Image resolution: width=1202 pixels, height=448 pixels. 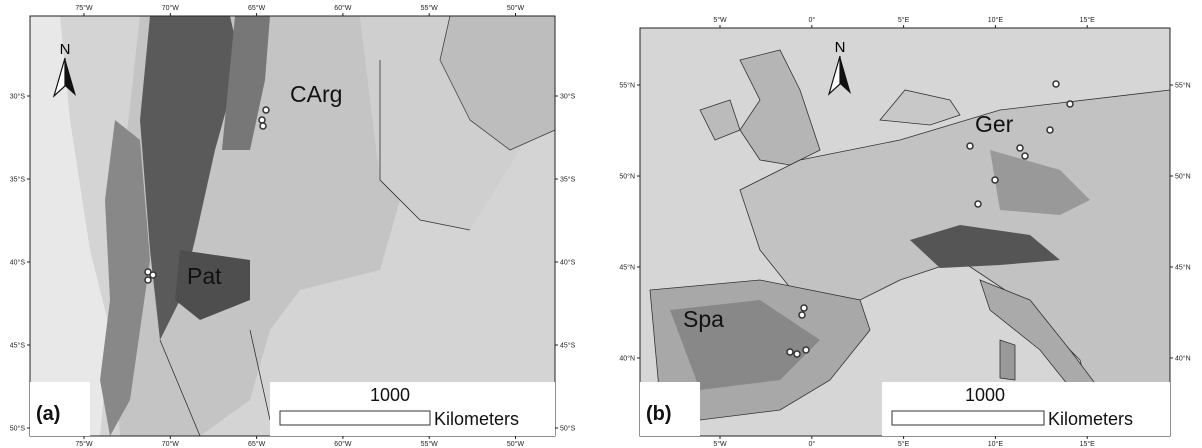 I want to click on panel-label: (b), so click(x=659, y=414).